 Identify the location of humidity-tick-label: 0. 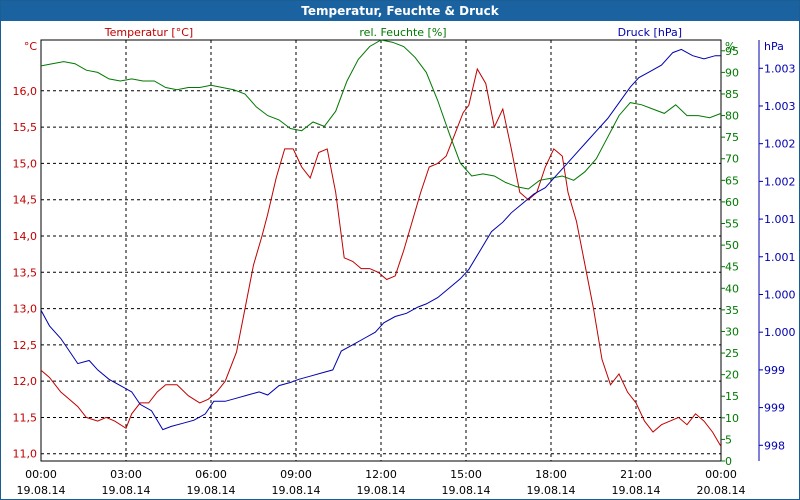
(728, 461).